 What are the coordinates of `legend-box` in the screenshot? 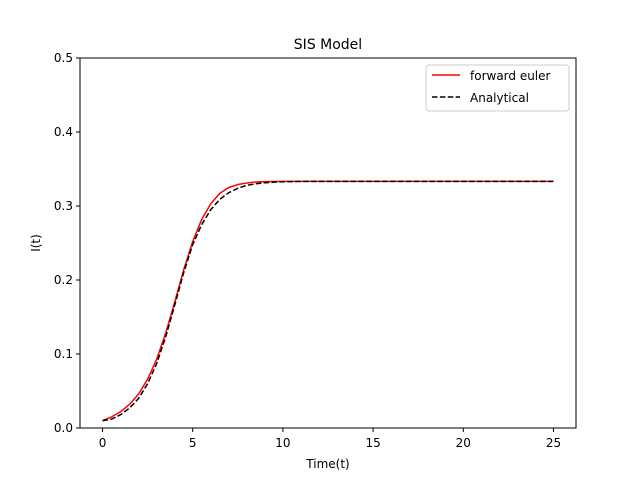 It's located at (497, 88).